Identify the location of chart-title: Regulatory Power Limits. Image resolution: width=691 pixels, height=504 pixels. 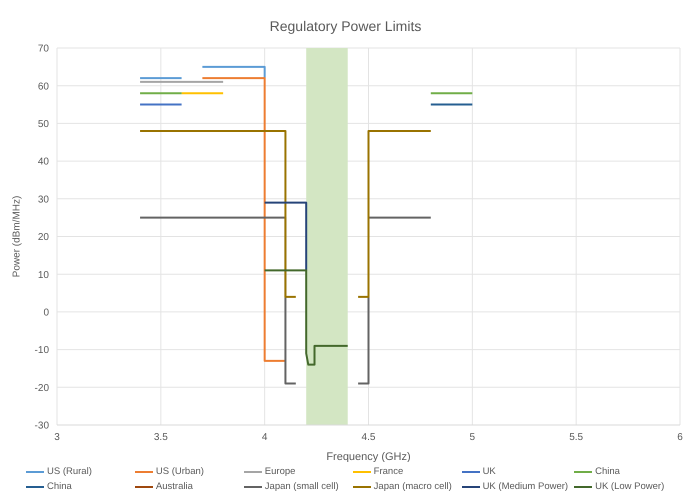
(345, 25).